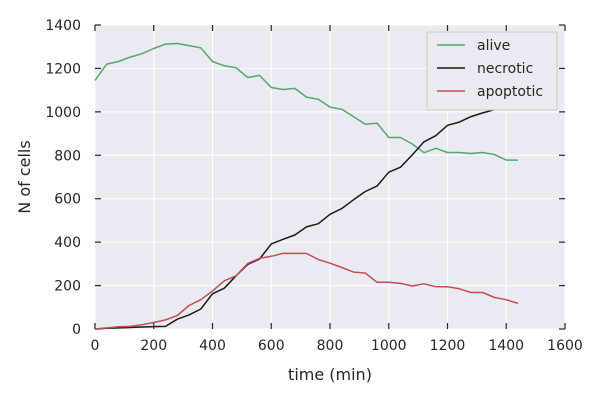  I want to click on y-tick-label: 600, so click(67, 200).